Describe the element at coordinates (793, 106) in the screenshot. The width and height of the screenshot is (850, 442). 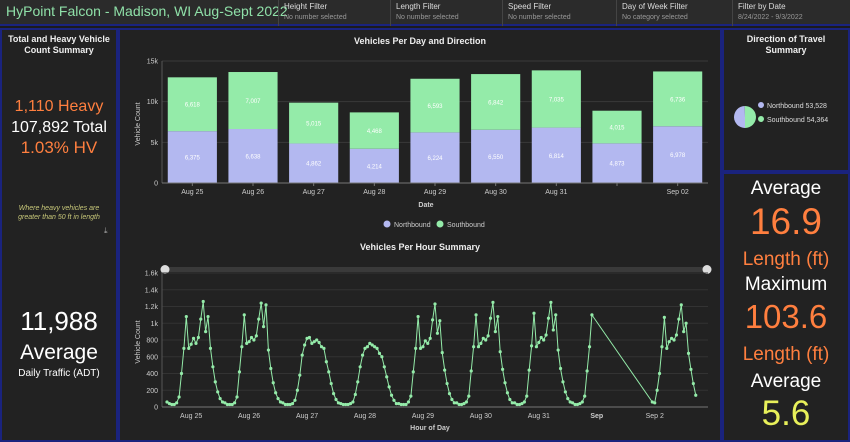
I see `legend-item-northbound: Northbound 53,528` at that location.